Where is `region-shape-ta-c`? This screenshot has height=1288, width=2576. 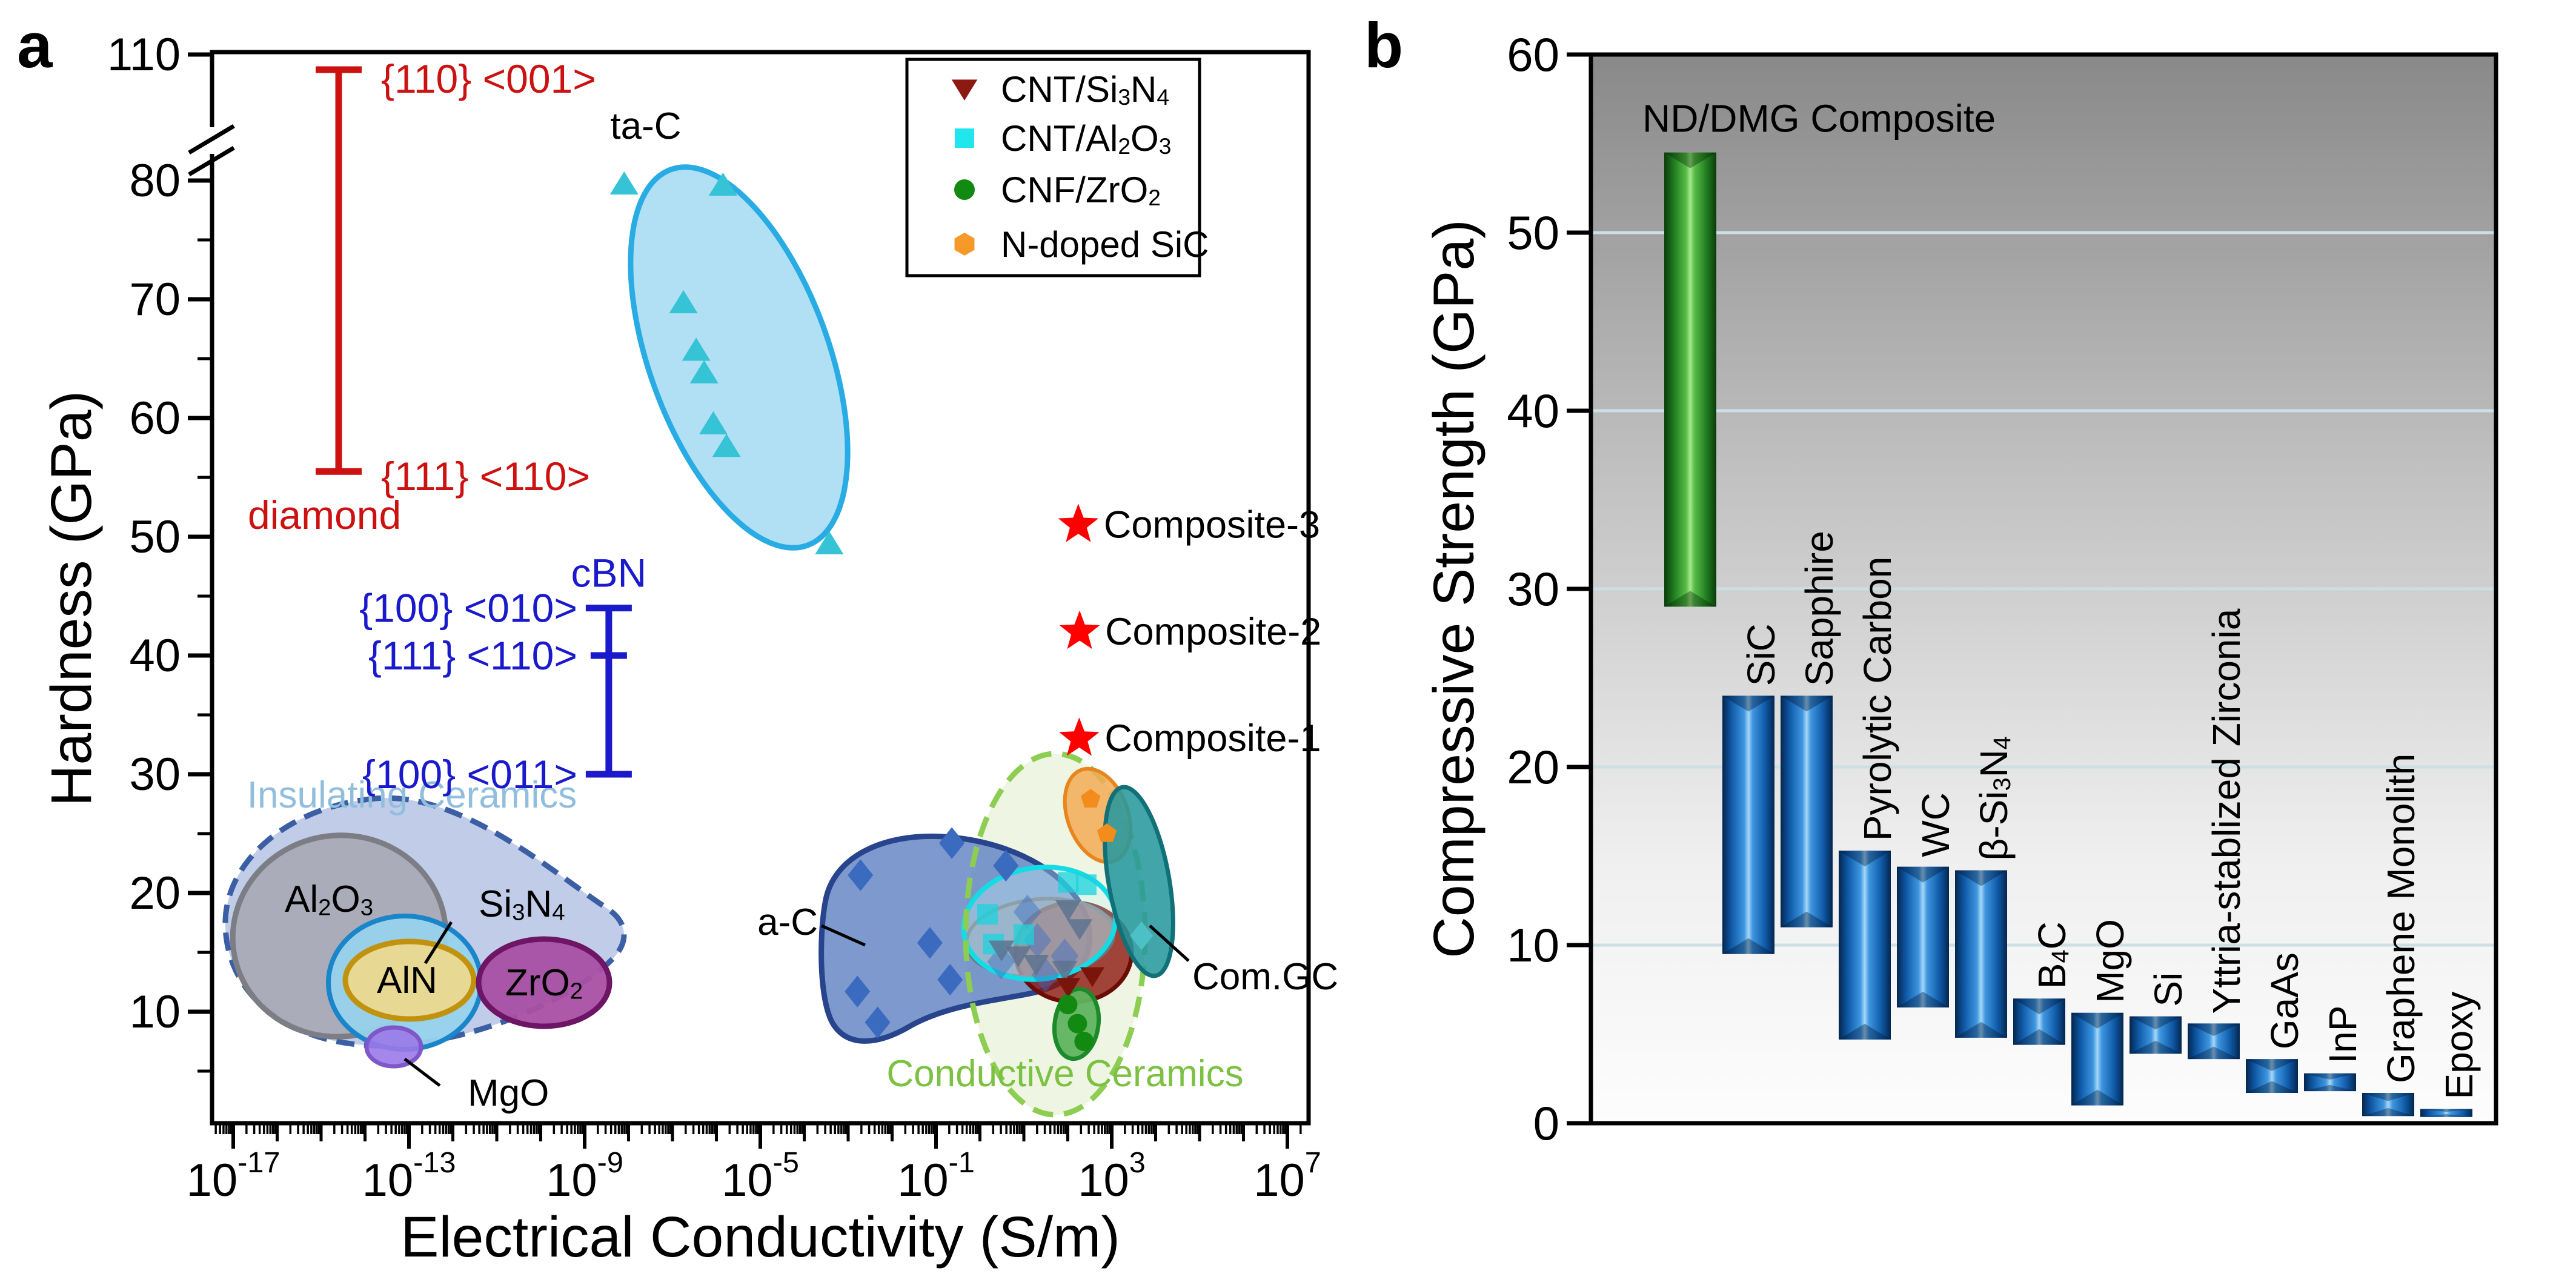 region-shape-ta-c is located at coordinates (739, 357).